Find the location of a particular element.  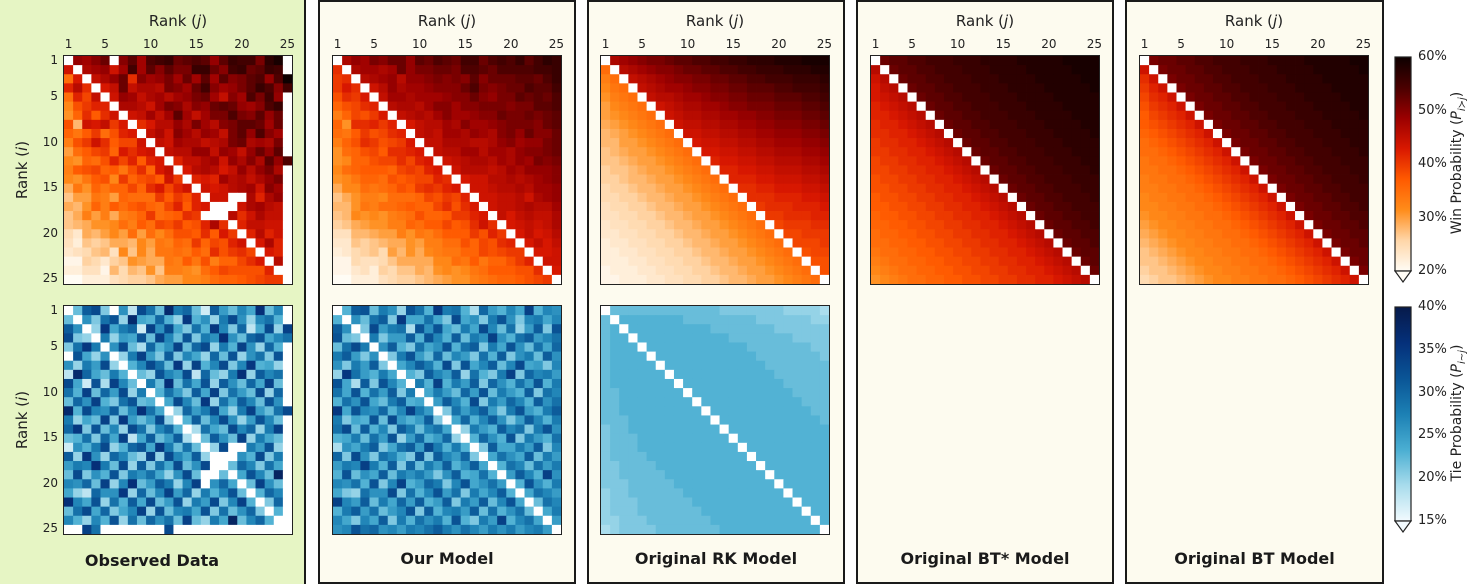

x-tick-label: 10 is located at coordinates (1226, 44).